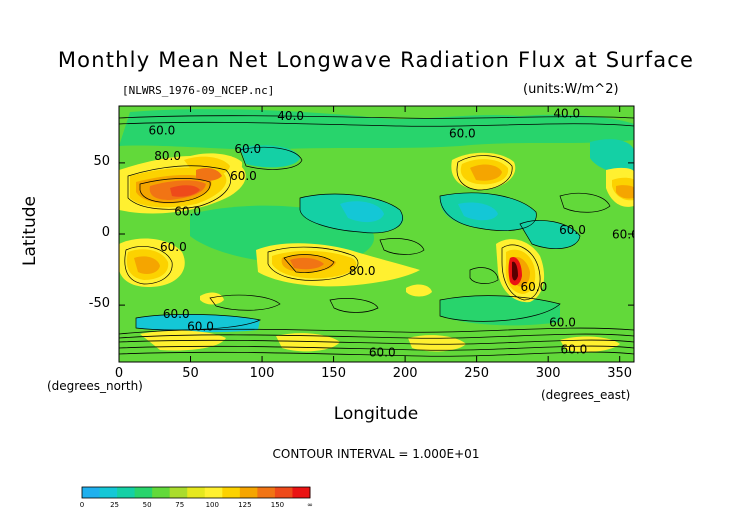  Describe the element at coordinates (119, 373) in the screenshot. I see `x-tick-label: 0` at that location.